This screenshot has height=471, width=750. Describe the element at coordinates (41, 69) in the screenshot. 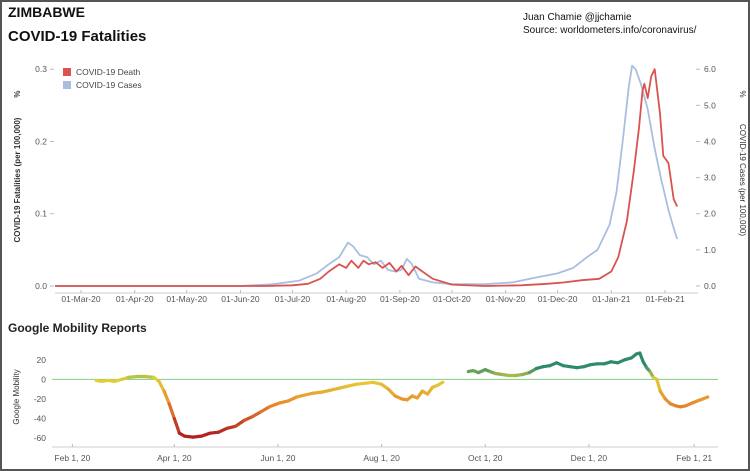

I see `y-tick-label: 0.3` at that location.